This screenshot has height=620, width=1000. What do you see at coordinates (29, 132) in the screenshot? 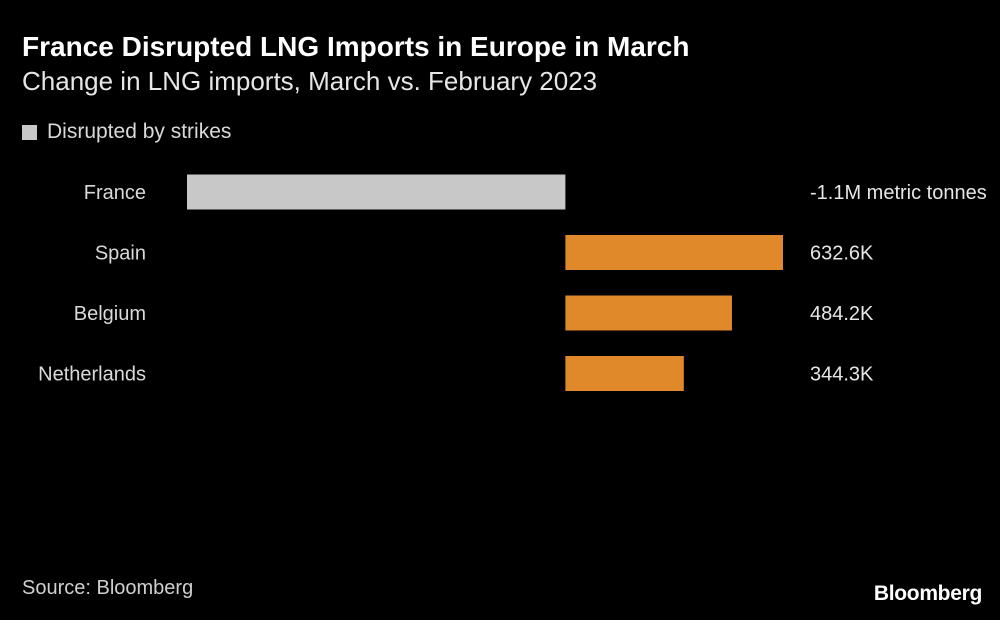
I see `legend-swatch-disrupted` at bounding box center [29, 132].